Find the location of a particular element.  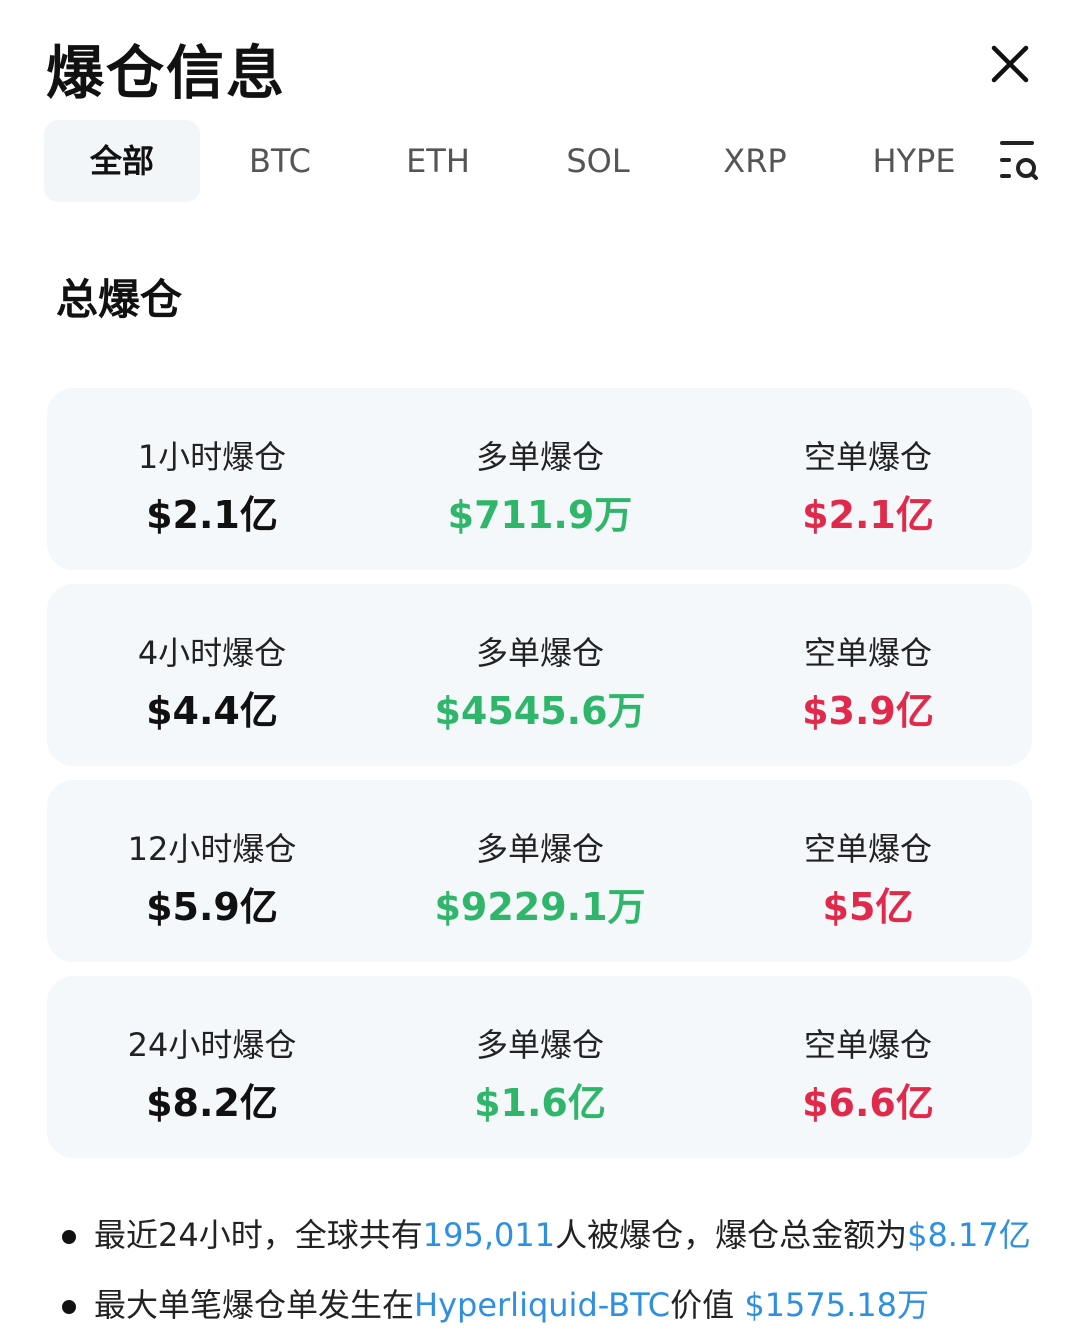

tab-hype: HYPE is located at coordinates (914, 161).